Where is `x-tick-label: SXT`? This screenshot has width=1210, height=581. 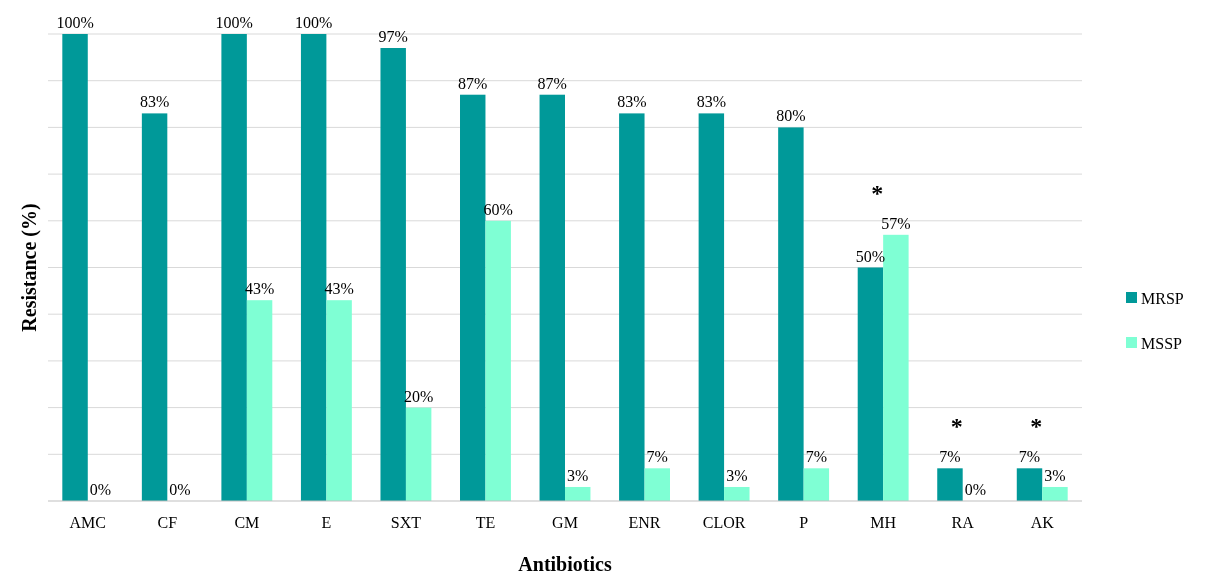 x-tick-label: SXT is located at coordinates (406, 522).